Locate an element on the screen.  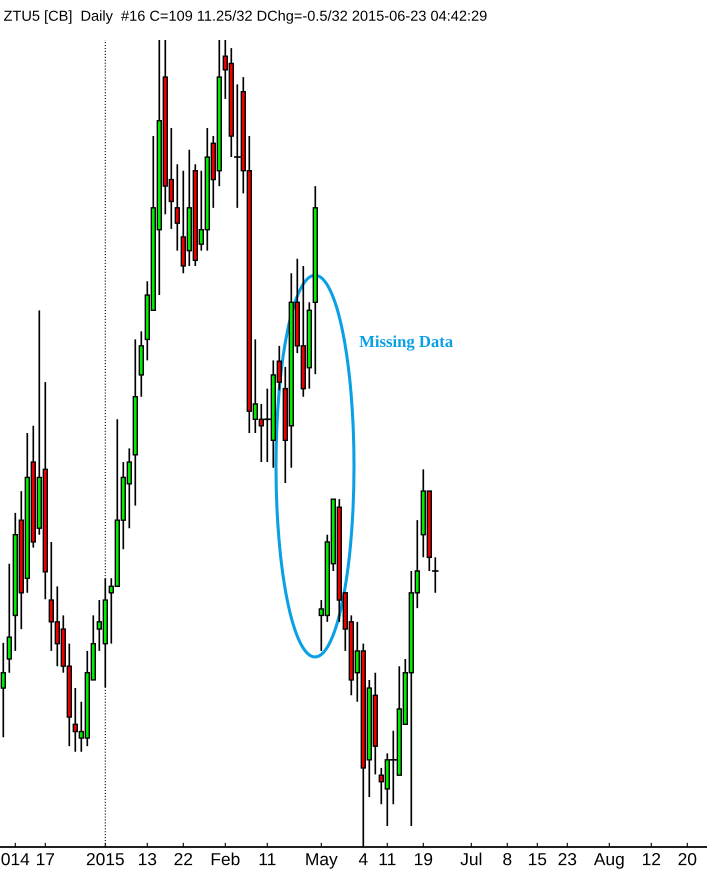
x-tick-label: 23 is located at coordinates (567, 859).